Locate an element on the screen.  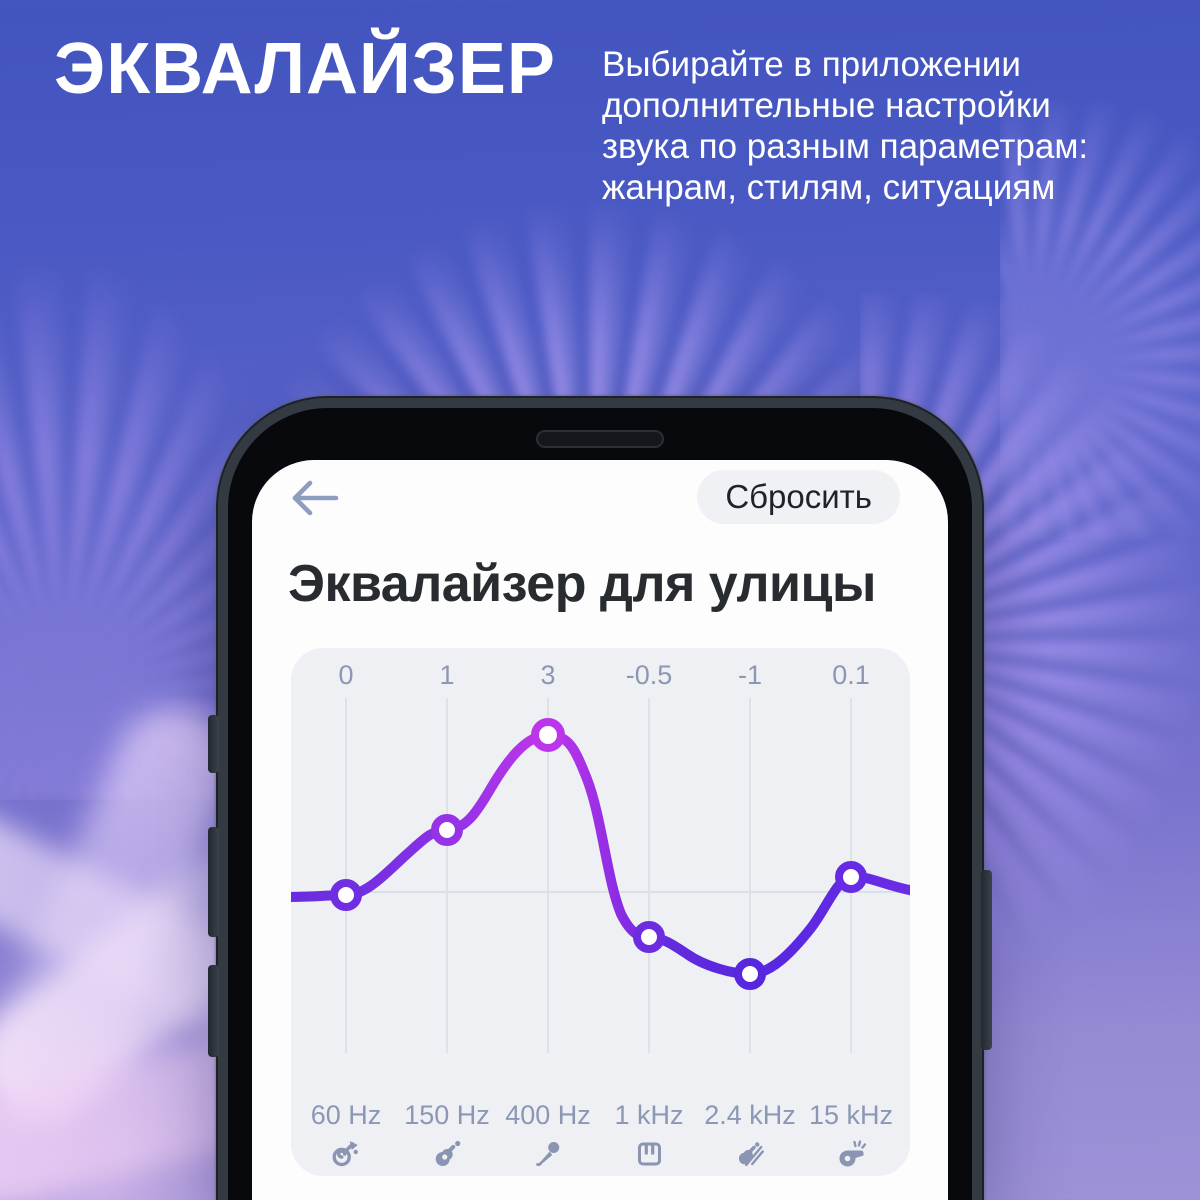
mute-switch is located at coordinates (213, 744).